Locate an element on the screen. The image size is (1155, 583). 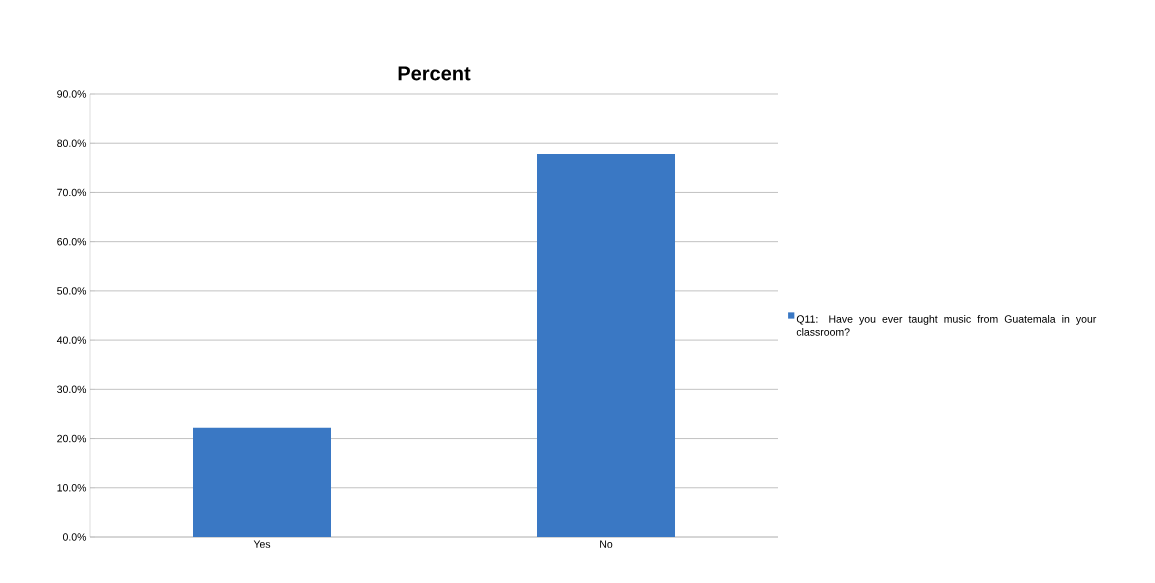
y-tick-label: 80.0% is located at coordinates (72, 143).